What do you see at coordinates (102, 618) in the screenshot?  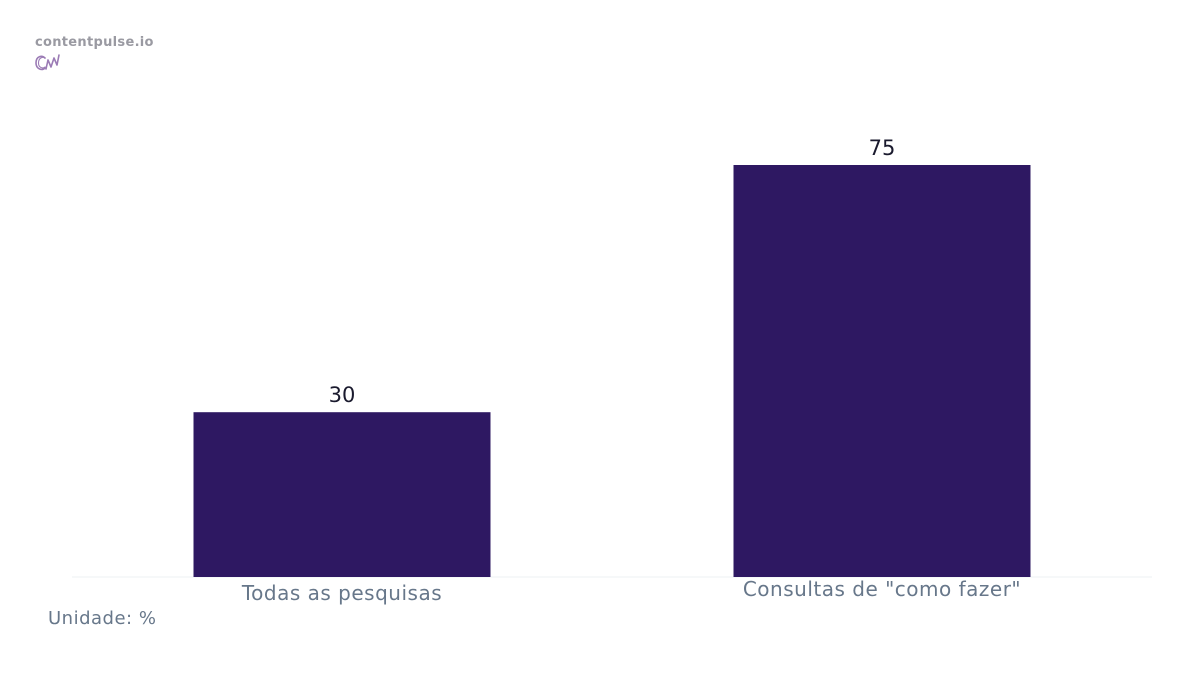 I see `unit-note: Unidade: %` at bounding box center [102, 618].